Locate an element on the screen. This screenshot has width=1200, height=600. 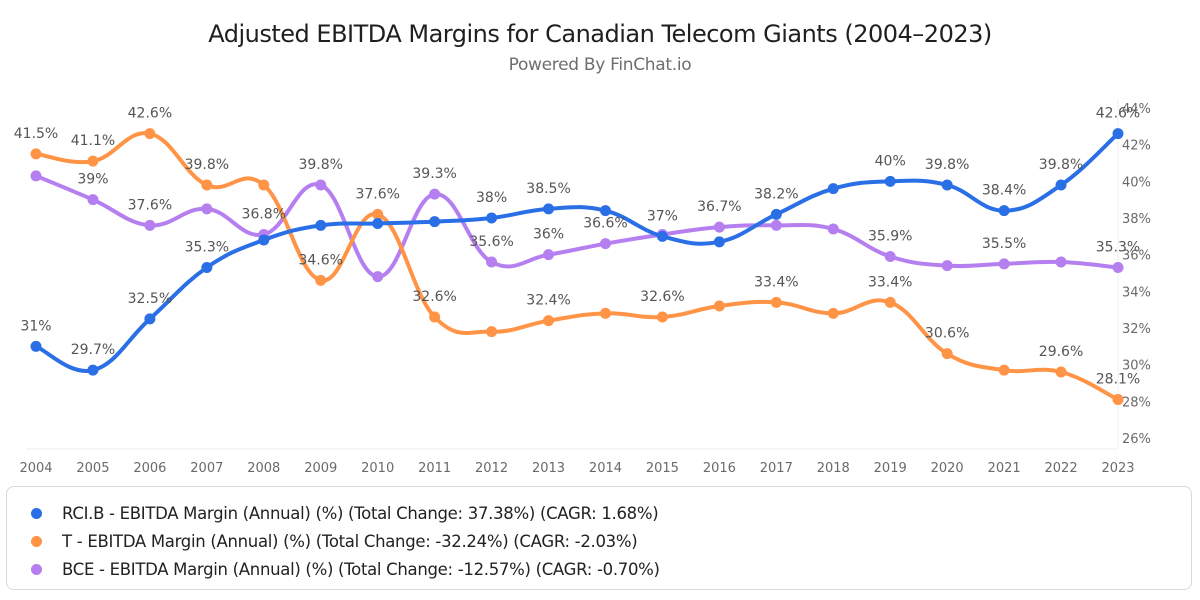
data-label-bce-2023: 35.3% is located at coordinates (1118, 248).